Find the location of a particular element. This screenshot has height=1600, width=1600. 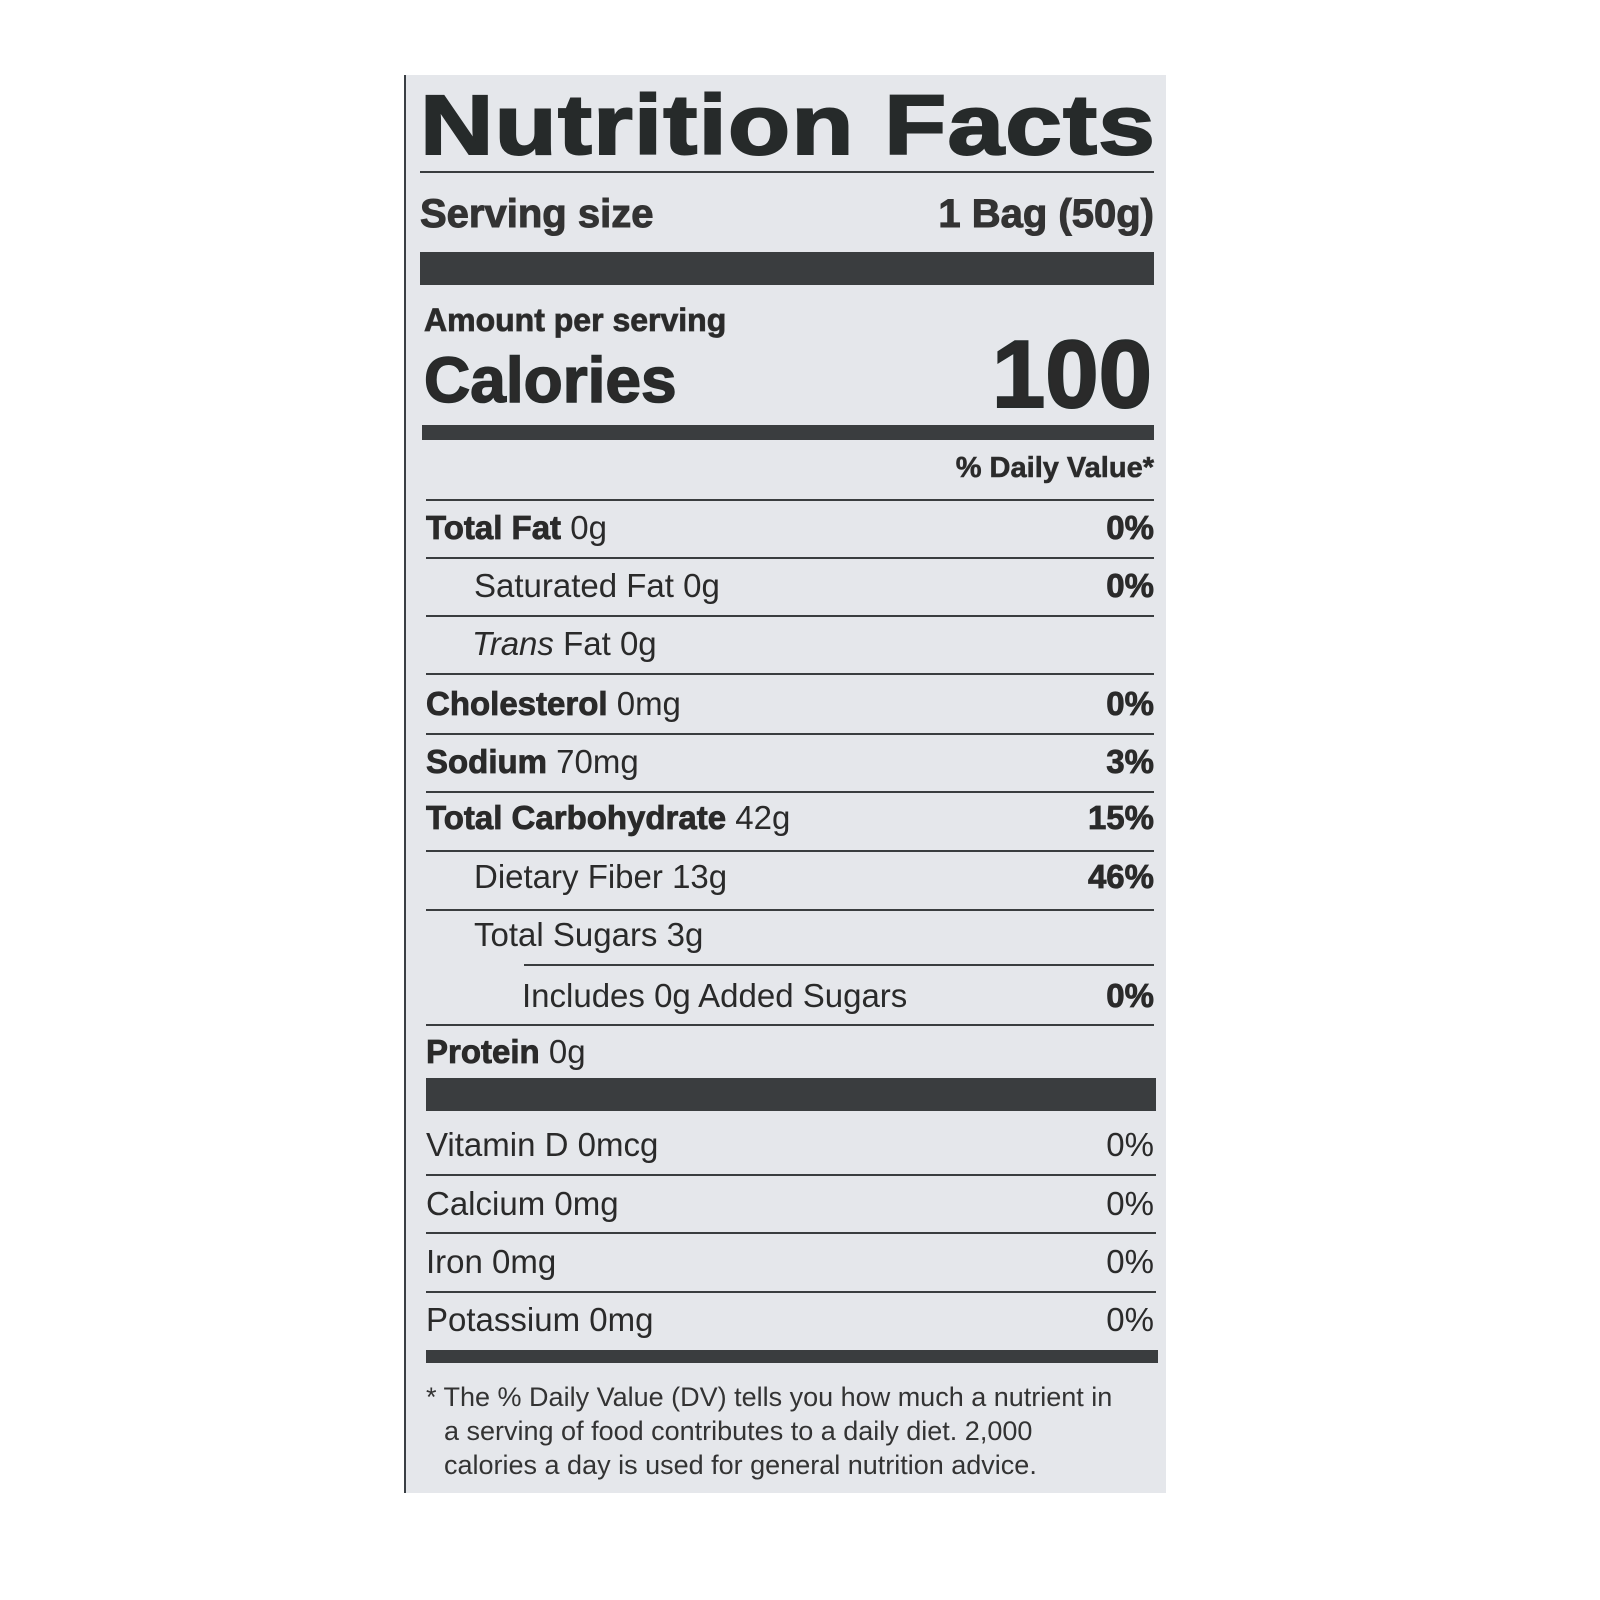

nutrient-row-total-carbohydrate: Total Carbohydrate 42g 15% is located at coordinates (790, 818).